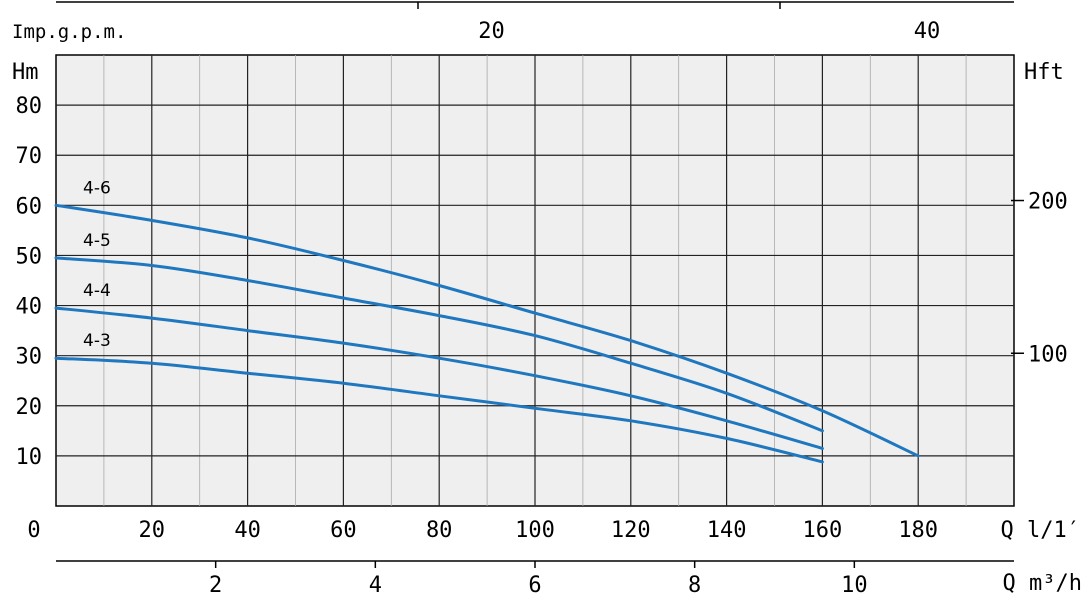 Image resolution: width=1090 pixels, height=603 pixels. Describe the element at coordinates (1044, 72) in the screenshot. I see `y2-axis-label: Hft` at that location.